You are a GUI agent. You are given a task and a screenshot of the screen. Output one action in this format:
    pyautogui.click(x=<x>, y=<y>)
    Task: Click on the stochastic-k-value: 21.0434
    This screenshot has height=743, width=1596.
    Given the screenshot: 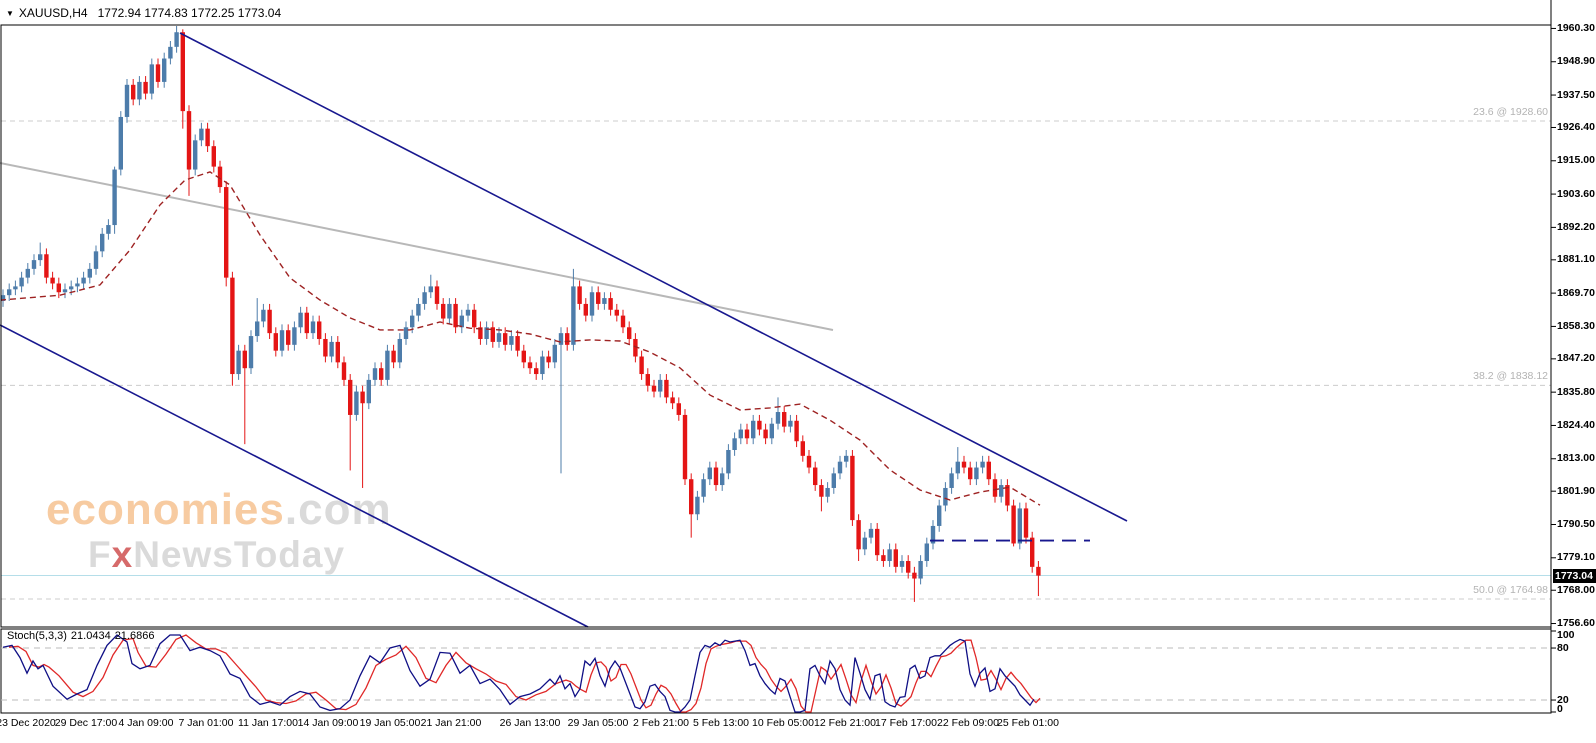 What is the action you would take?
    pyautogui.click(x=90, y=636)
    